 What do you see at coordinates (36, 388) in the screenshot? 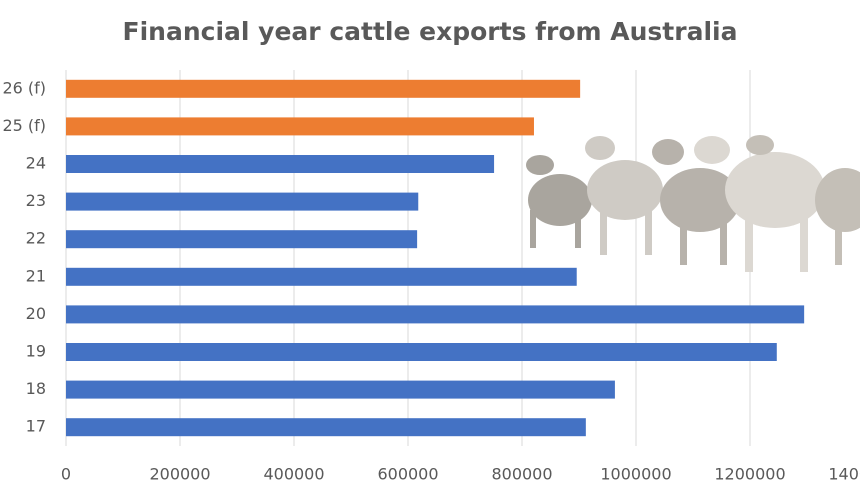
I see `y-tick-label: 18` at bounding box center [36, 388].